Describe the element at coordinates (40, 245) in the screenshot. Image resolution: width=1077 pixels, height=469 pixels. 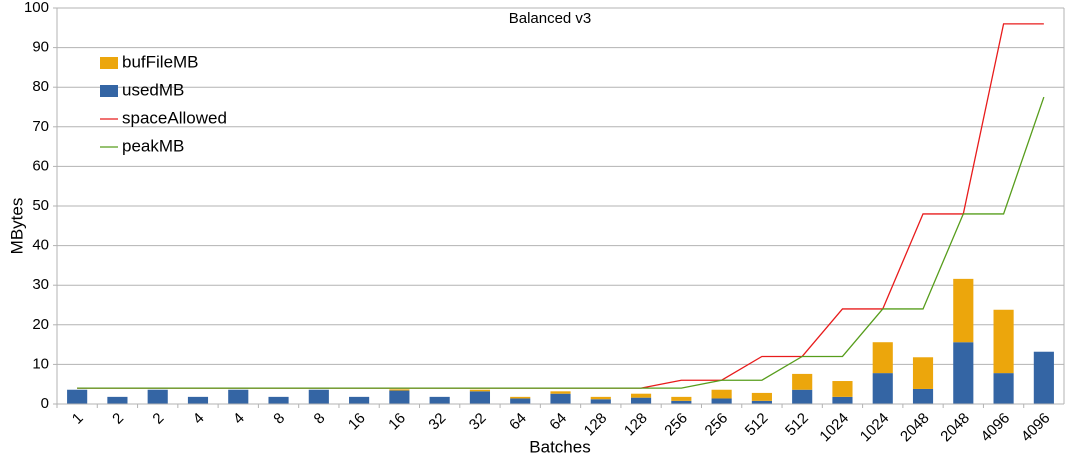
I see `y-tick-label: 40` at that location.